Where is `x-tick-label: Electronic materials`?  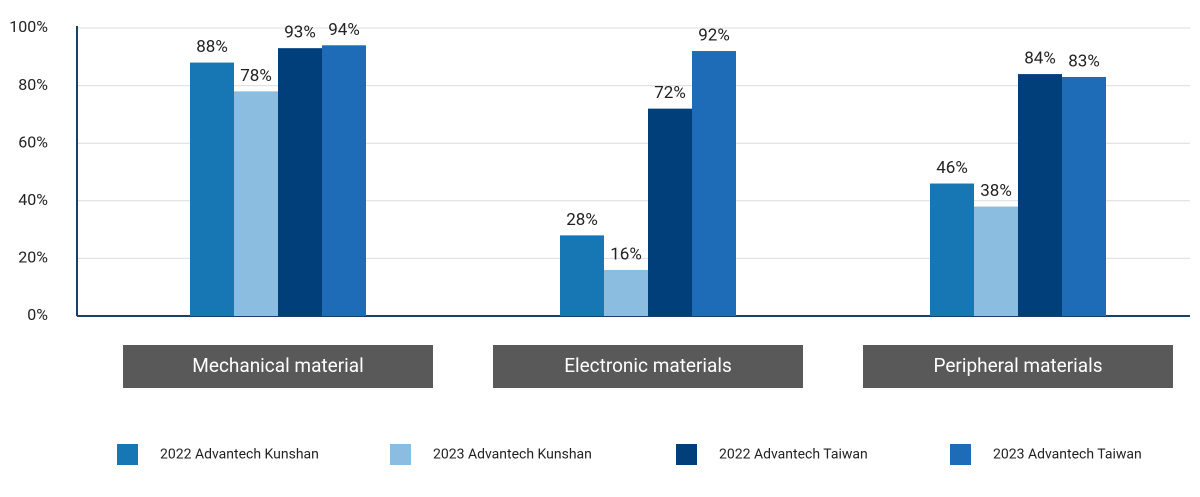 x-tick-label: Electronic materials is located at coordinates (648, 365).